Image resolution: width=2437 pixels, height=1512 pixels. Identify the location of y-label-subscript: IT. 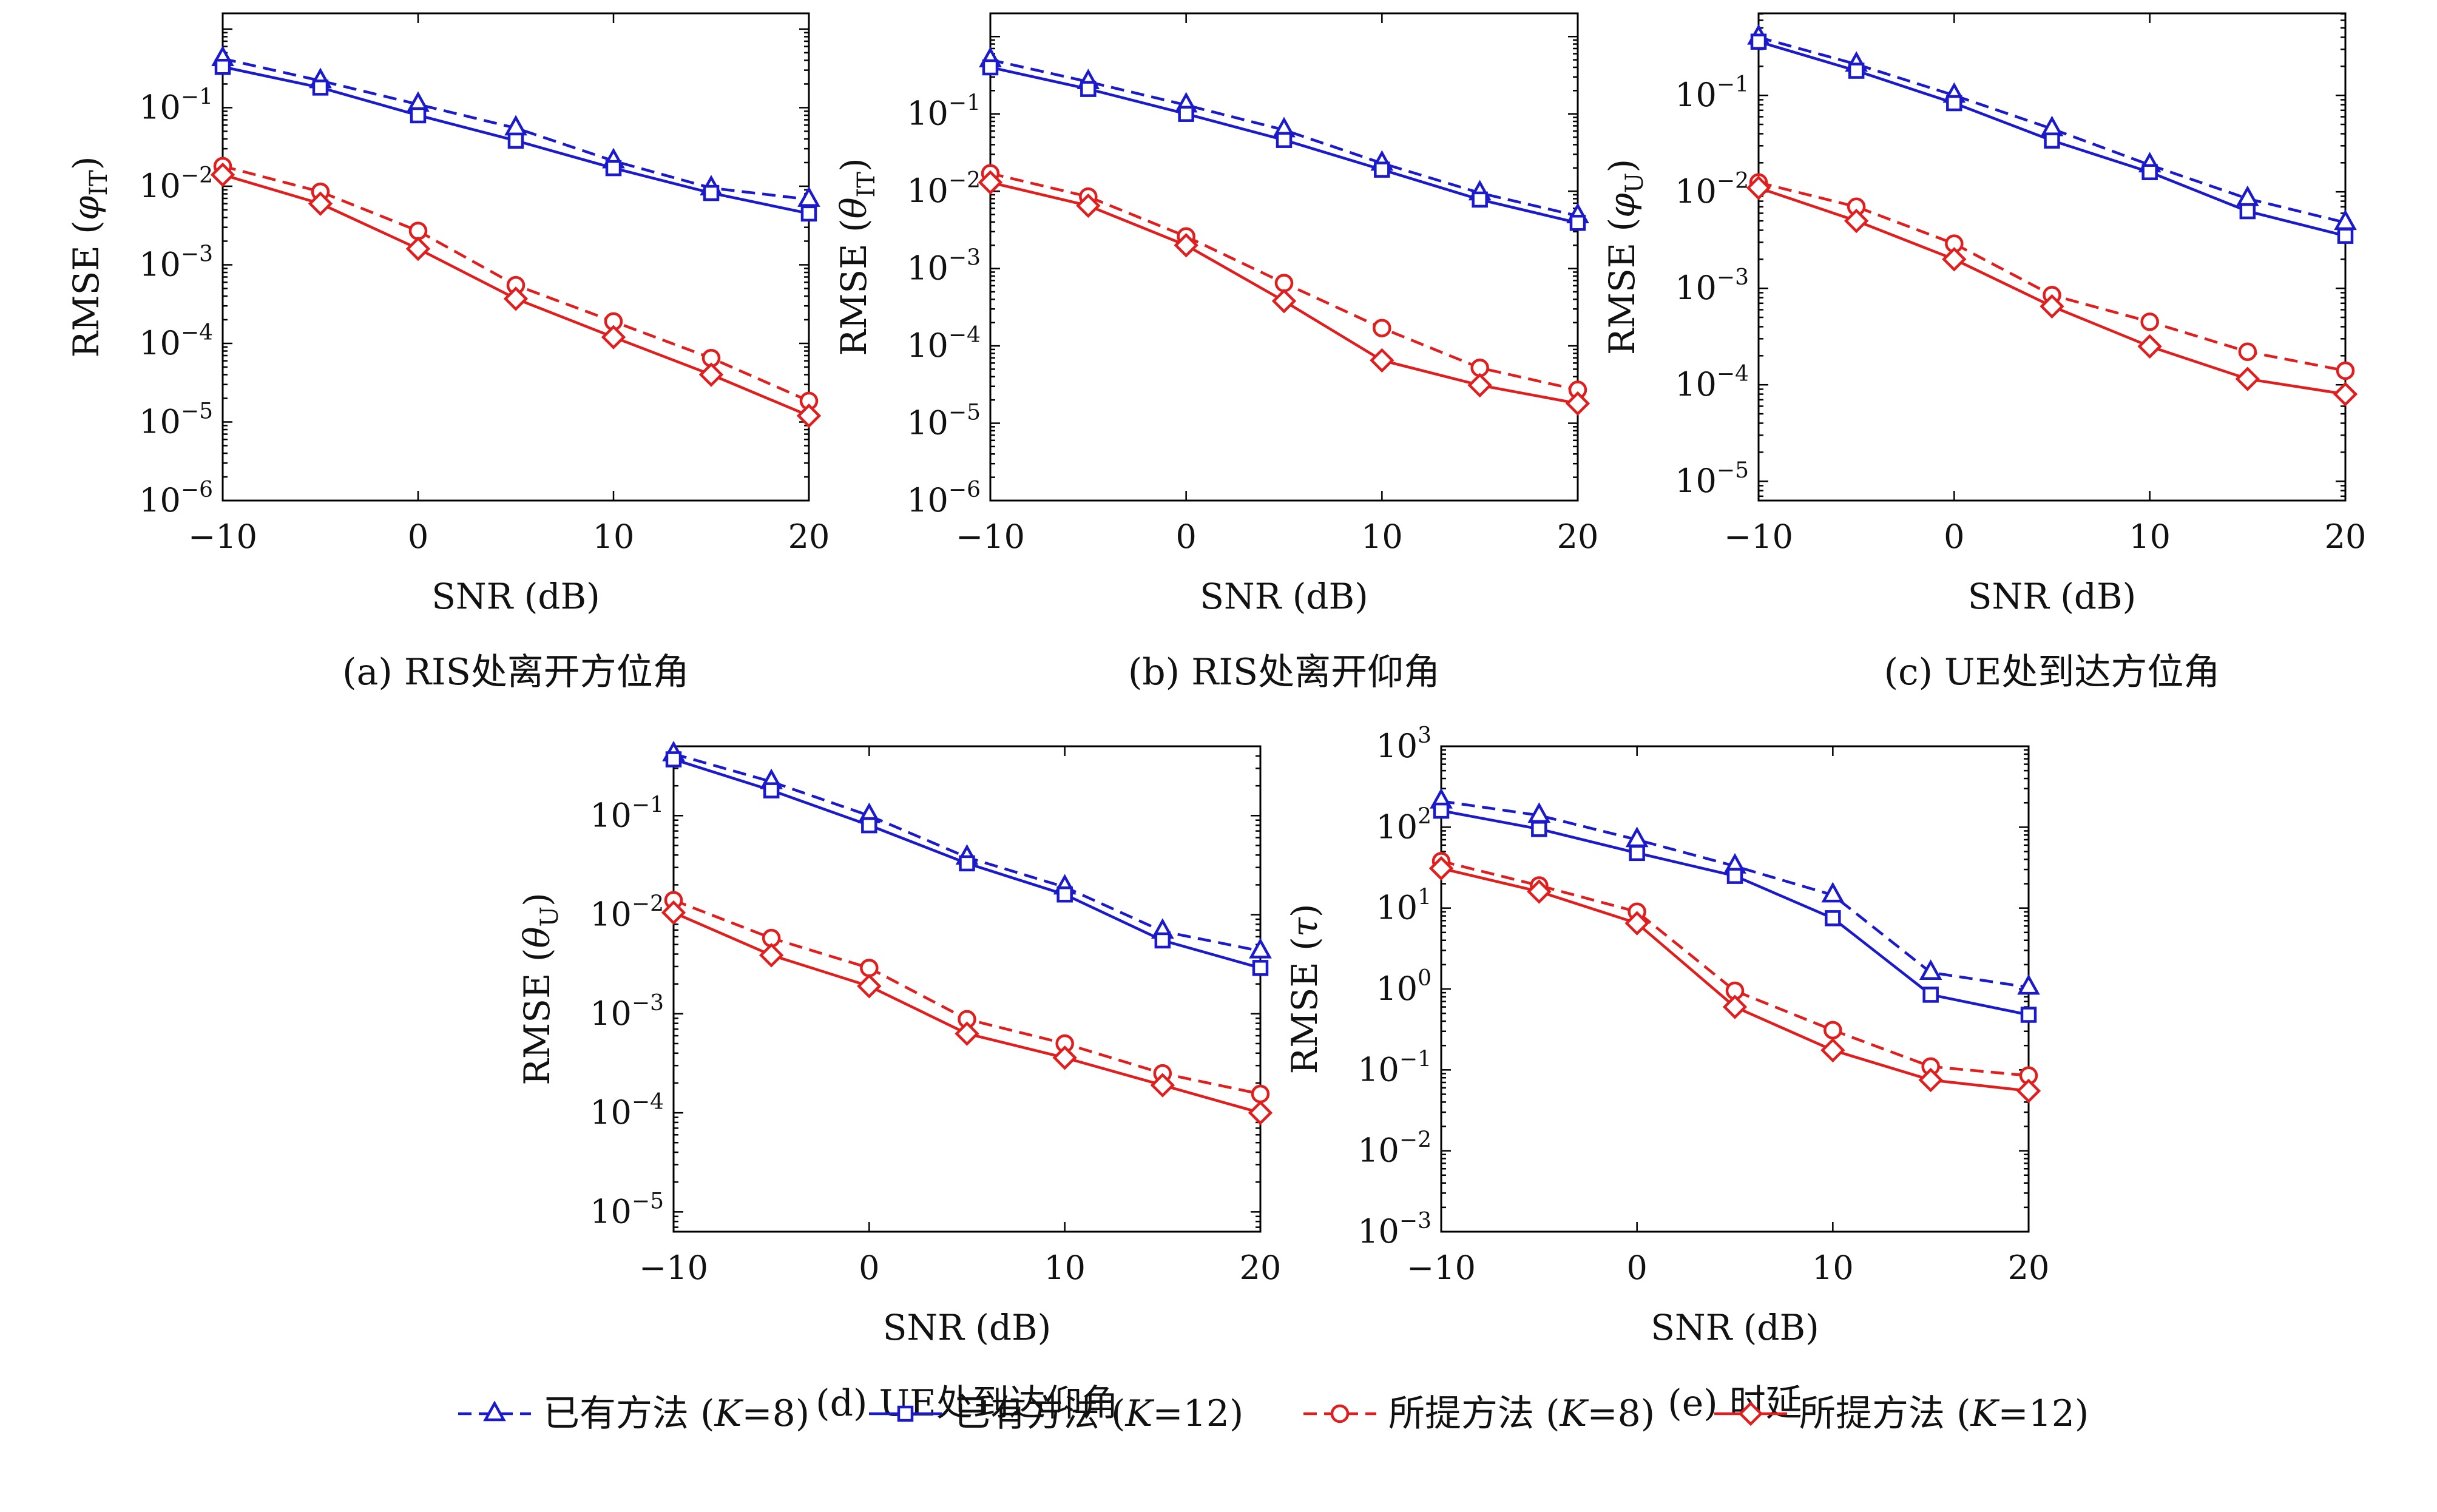
(866, 185).